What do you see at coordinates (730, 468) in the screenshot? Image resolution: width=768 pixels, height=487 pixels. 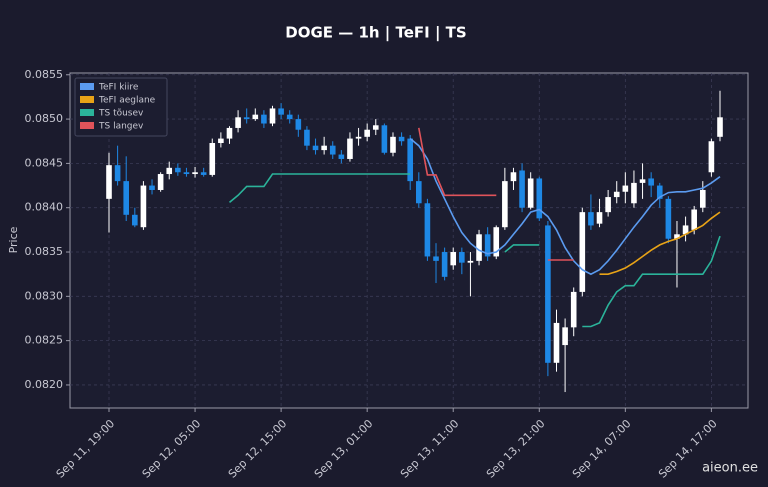 I see `watermark: aieon.ee` at bounding box center [730, 468].